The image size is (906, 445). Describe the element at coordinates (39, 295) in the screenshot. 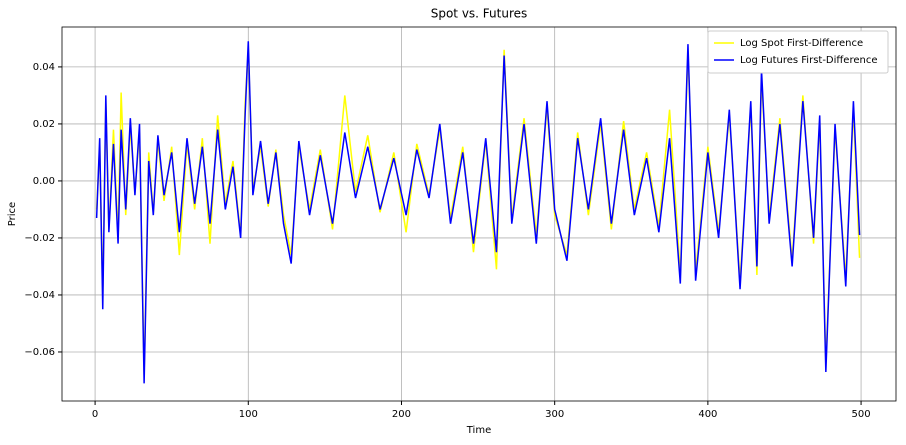

I see `y-tick-label: −0.04` at that location.